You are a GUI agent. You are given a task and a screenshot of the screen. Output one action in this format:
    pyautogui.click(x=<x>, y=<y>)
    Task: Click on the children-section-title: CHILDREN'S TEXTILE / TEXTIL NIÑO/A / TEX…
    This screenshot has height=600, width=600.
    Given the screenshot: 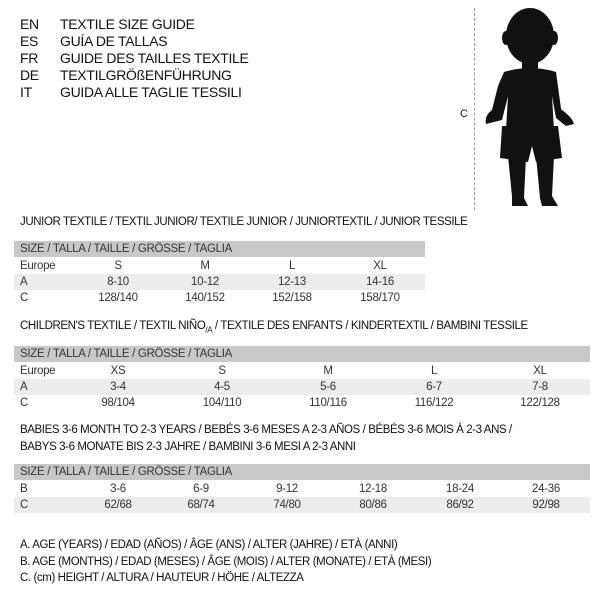 What is the action you would take?
    pyautogui.click(x=274, y=327)
    